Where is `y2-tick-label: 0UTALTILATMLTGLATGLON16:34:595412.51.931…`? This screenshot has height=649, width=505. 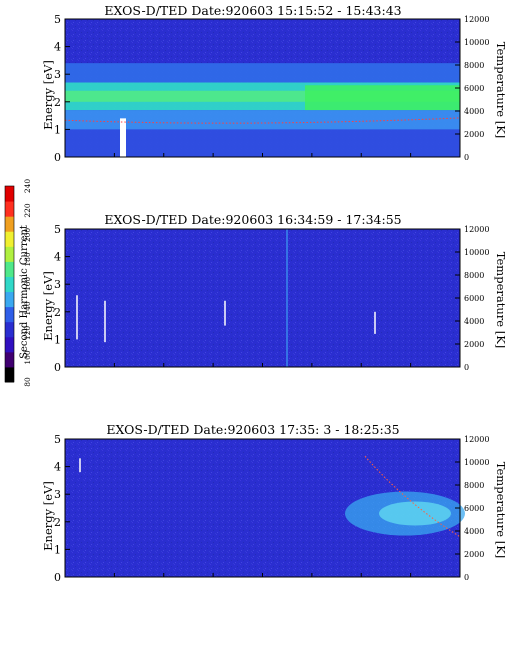 y2-tick-label: 0UTALTILATMLTGLATGLON16:34:595412.51.931… is located at coordinates (466, 367).